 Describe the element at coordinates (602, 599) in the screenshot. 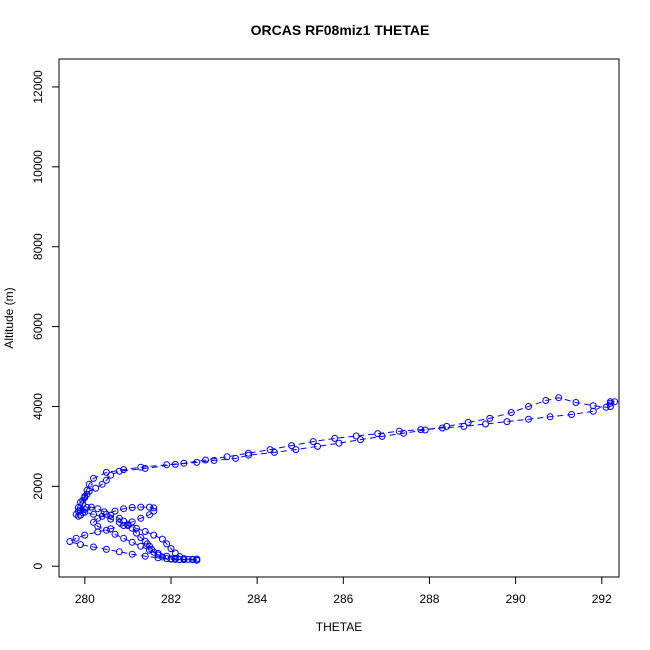

I see `x-tick-label: 292` at that location.